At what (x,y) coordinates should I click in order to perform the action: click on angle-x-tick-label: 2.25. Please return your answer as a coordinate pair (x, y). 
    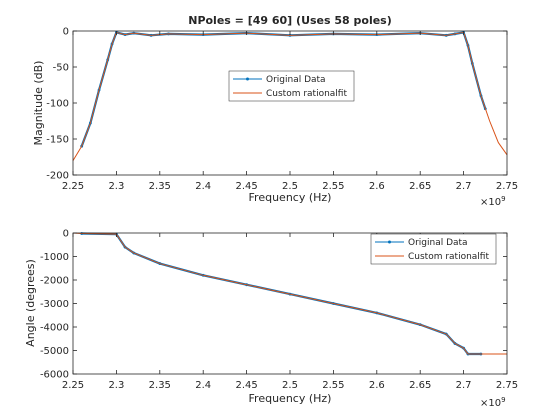
    Looking at the image, I should click on (73, 385).